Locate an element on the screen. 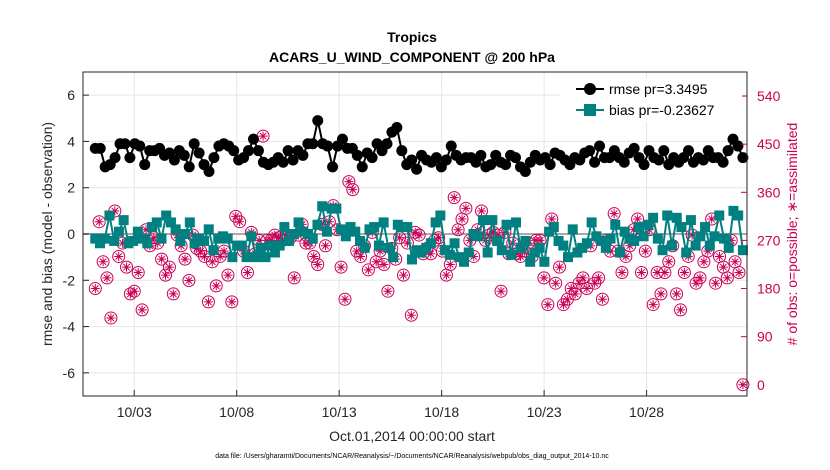 The width and height of the screenshot is (830, 470). chart-subtitle: ACARS_U_WIND_COMPONENT @ 200 hPa is located at coordinates (412, 57).